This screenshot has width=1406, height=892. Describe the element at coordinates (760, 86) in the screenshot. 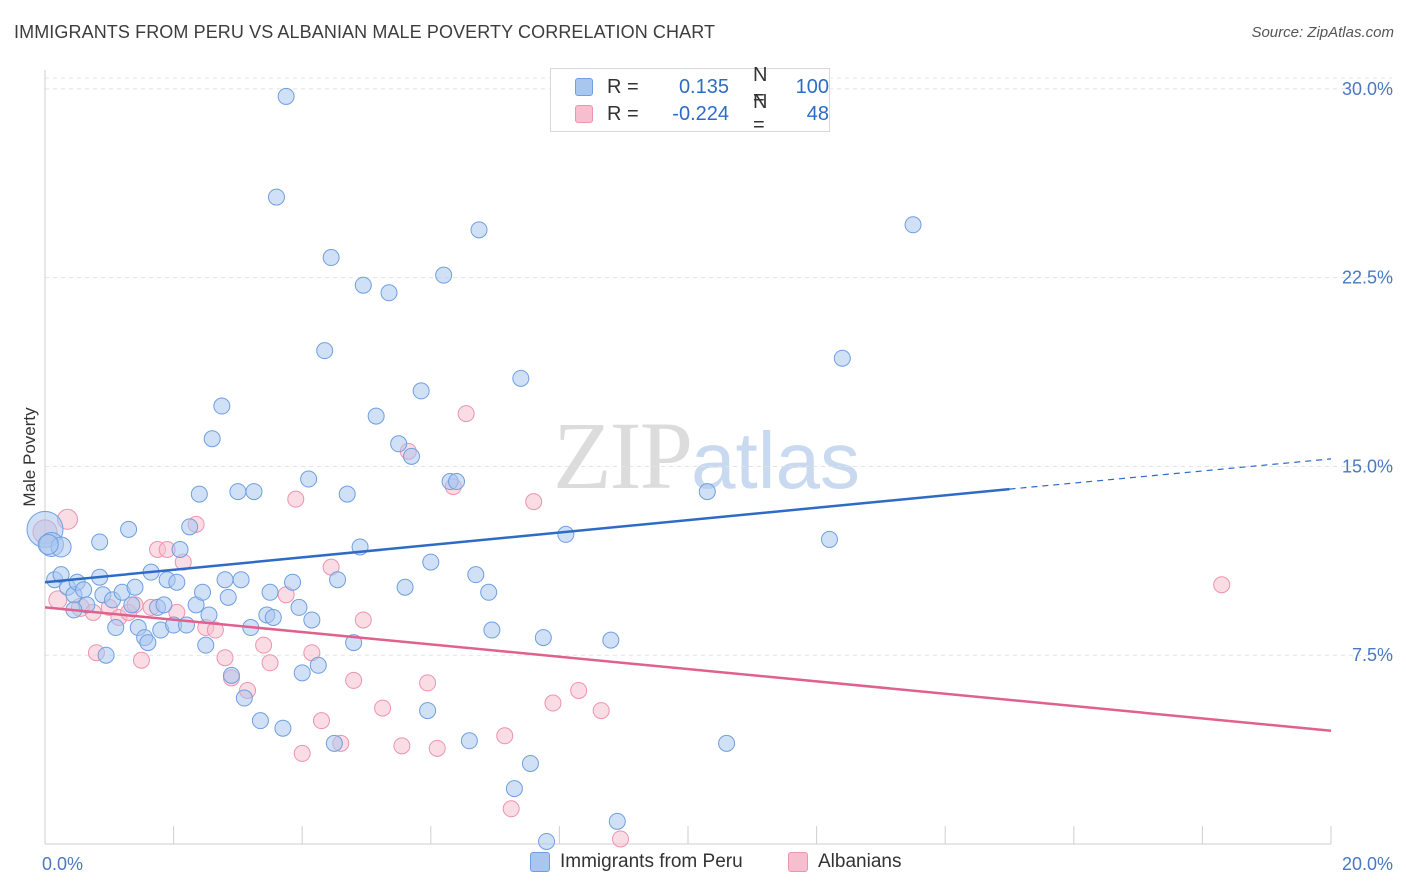

I see `legend-n-label: N =` at that location.